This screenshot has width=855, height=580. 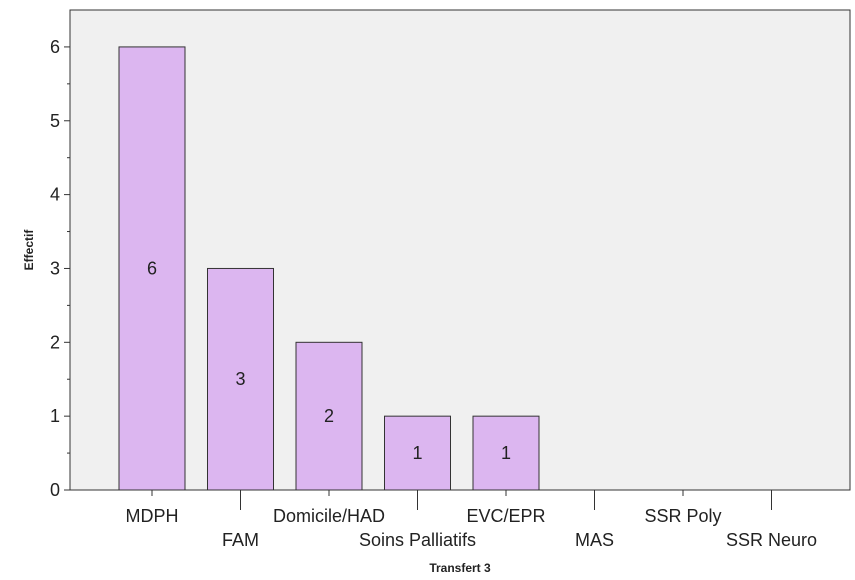 I want to click on x-tick-label-7: SSR Neuro, so click(x=771, y=540).